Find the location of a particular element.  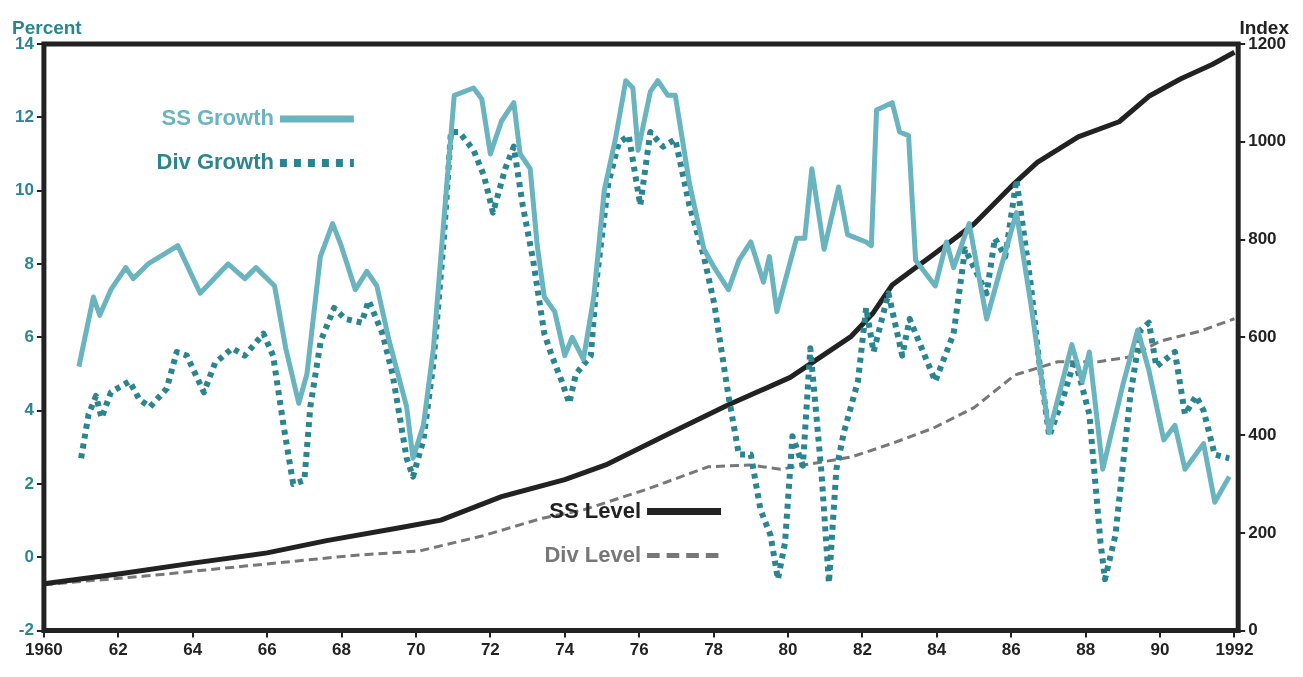

legend-label: Div Growth is located at coordinates (215, 162).